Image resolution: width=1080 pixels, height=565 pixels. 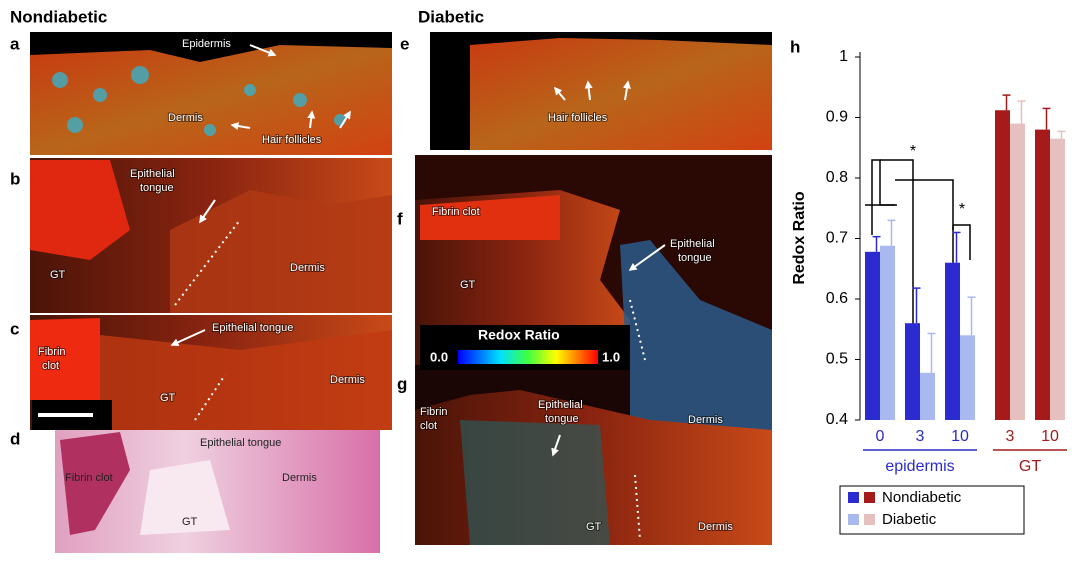 What do you see at coordinates (1030, 466) in the screenshot?
I see `group-label: GT` at bounding box center [1030, 466].